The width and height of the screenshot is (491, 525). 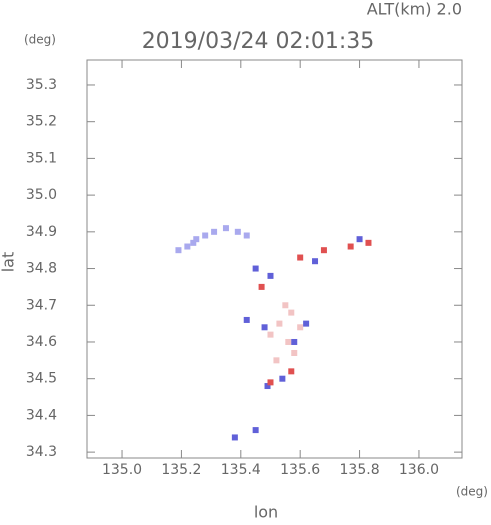 What do you see at coordinates (41, 415) in the screenshot?
I see `y-tick-label: 34.4` at bounding box center [41, 415].